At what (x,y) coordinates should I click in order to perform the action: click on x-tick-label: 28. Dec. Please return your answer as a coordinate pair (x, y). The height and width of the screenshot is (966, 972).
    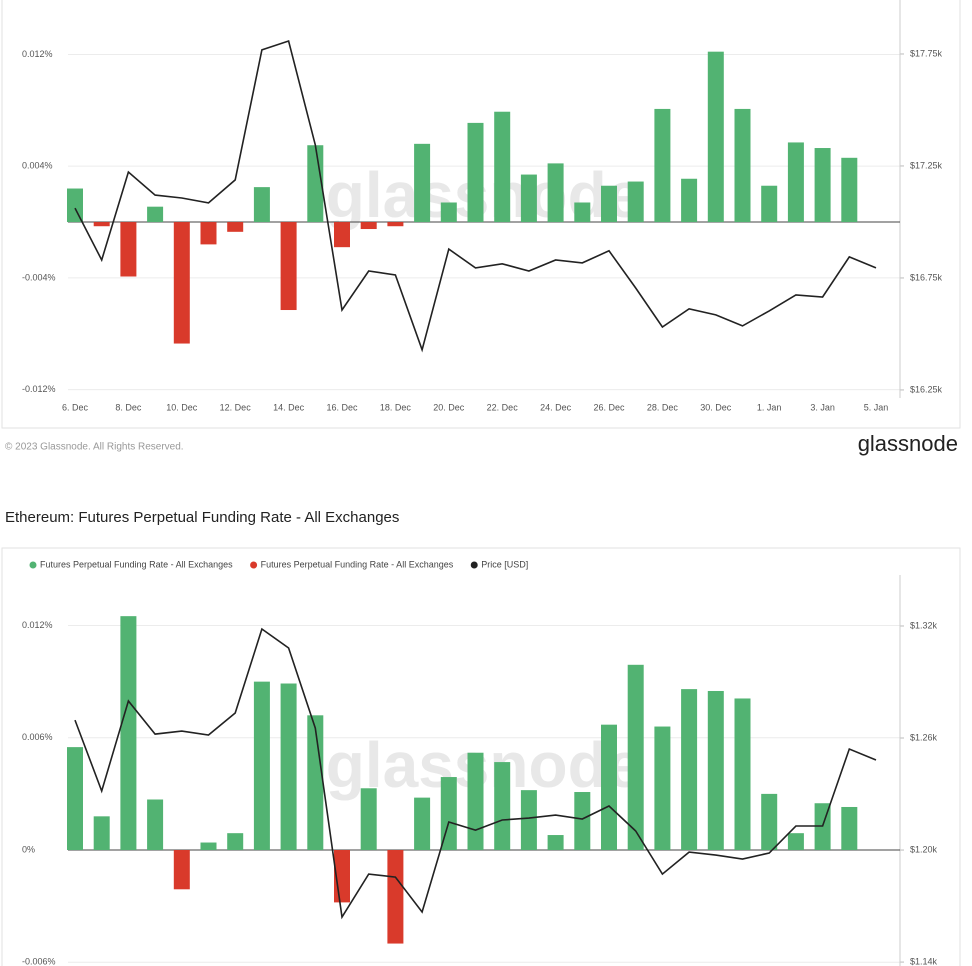
    Looking at the image, I should click on (663, 407).